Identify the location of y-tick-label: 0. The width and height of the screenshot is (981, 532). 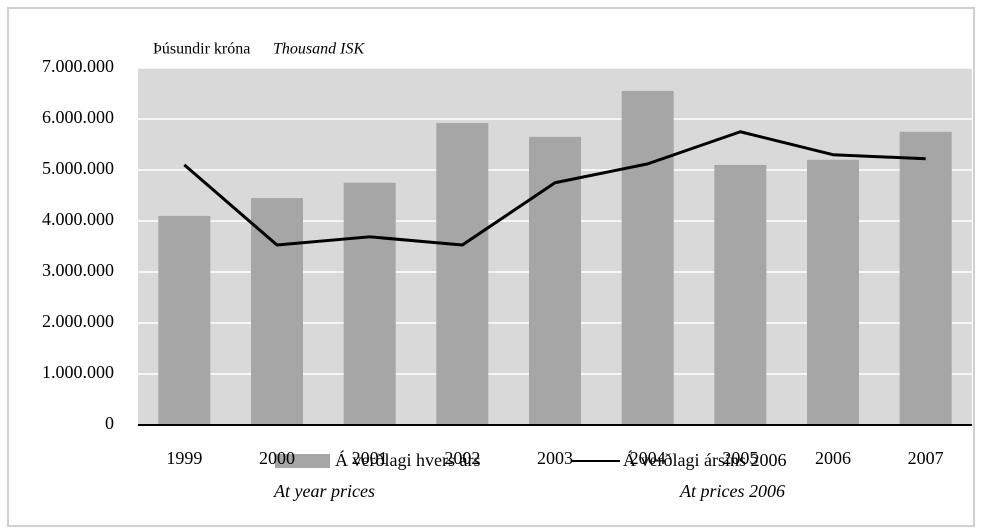
(109, 423).